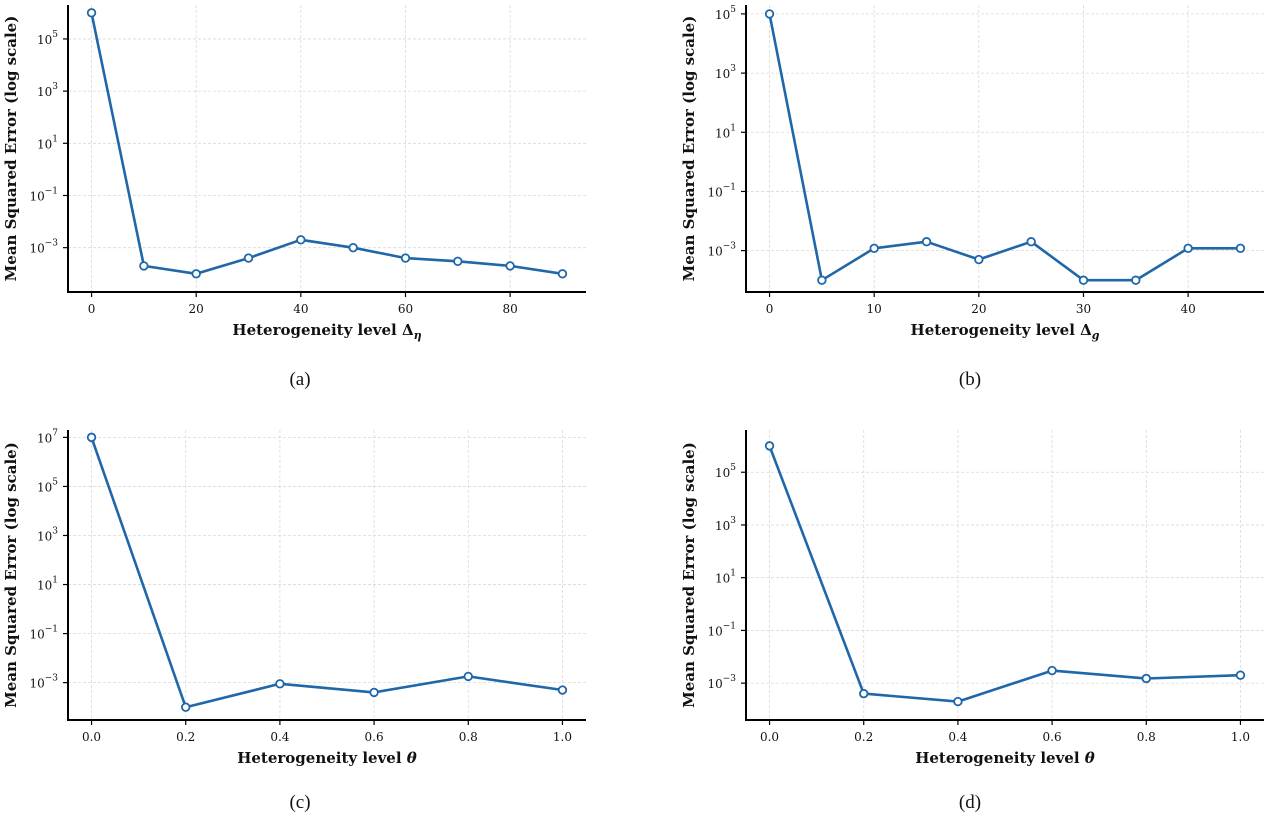 The height and width of the screenshot is (820, 1269). Describe the element at coordinates (970, 379) in the screenshot. I see `panel-caption: (b)` at that location.